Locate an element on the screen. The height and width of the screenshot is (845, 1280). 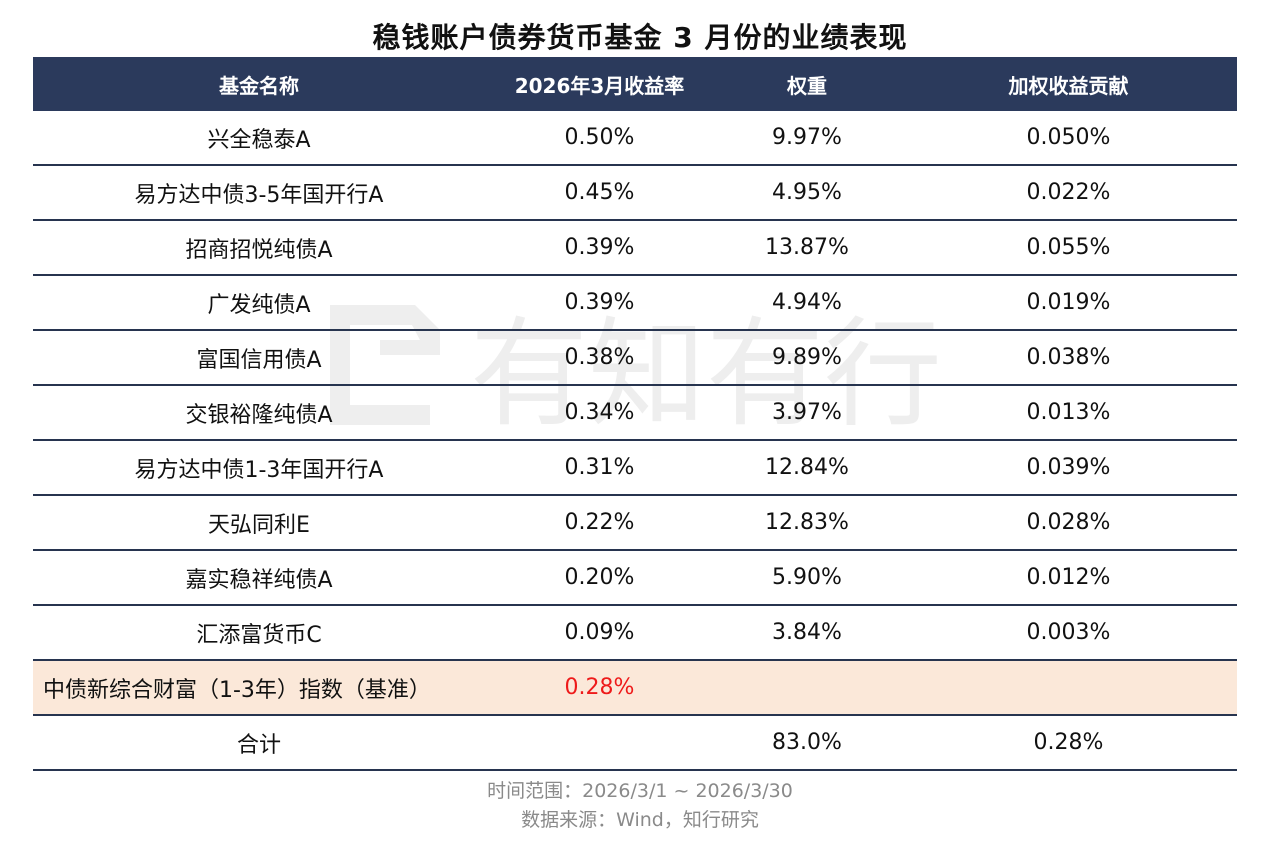
fund-return: 0.09% is located at coordinates (599, 633).